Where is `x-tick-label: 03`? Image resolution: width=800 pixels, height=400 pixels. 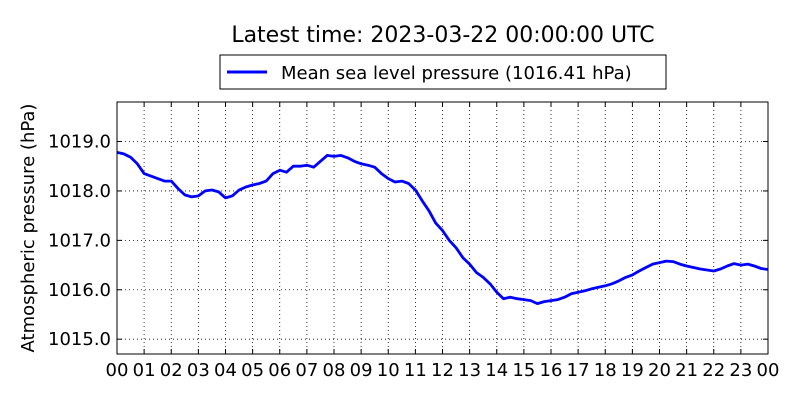 x-tick-label: 03 is located at coordinates (198, 370).